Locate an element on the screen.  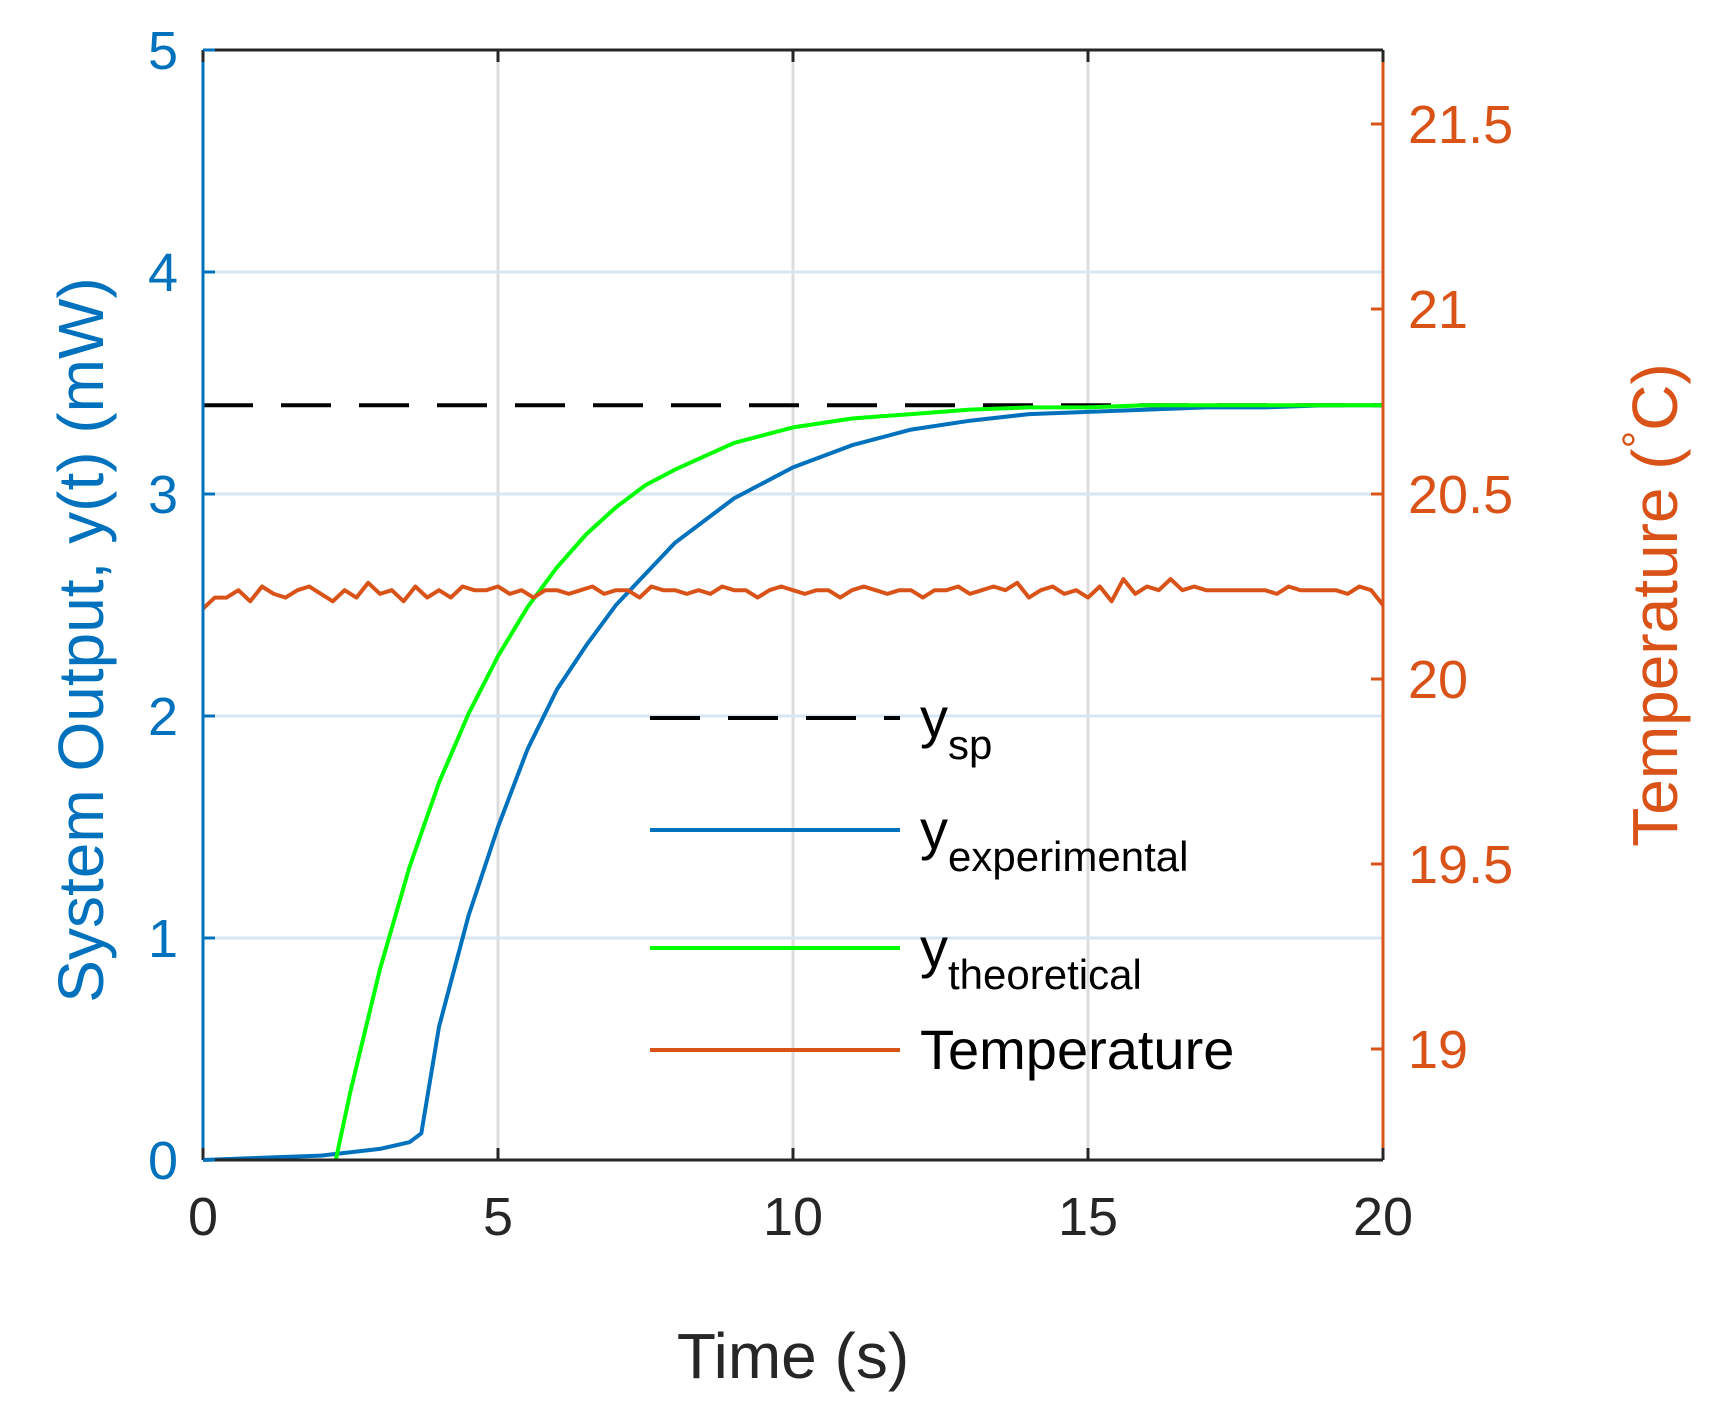
y-axis-left-label: System Output, y(t) (mW) is located at coordinates (81, 639).